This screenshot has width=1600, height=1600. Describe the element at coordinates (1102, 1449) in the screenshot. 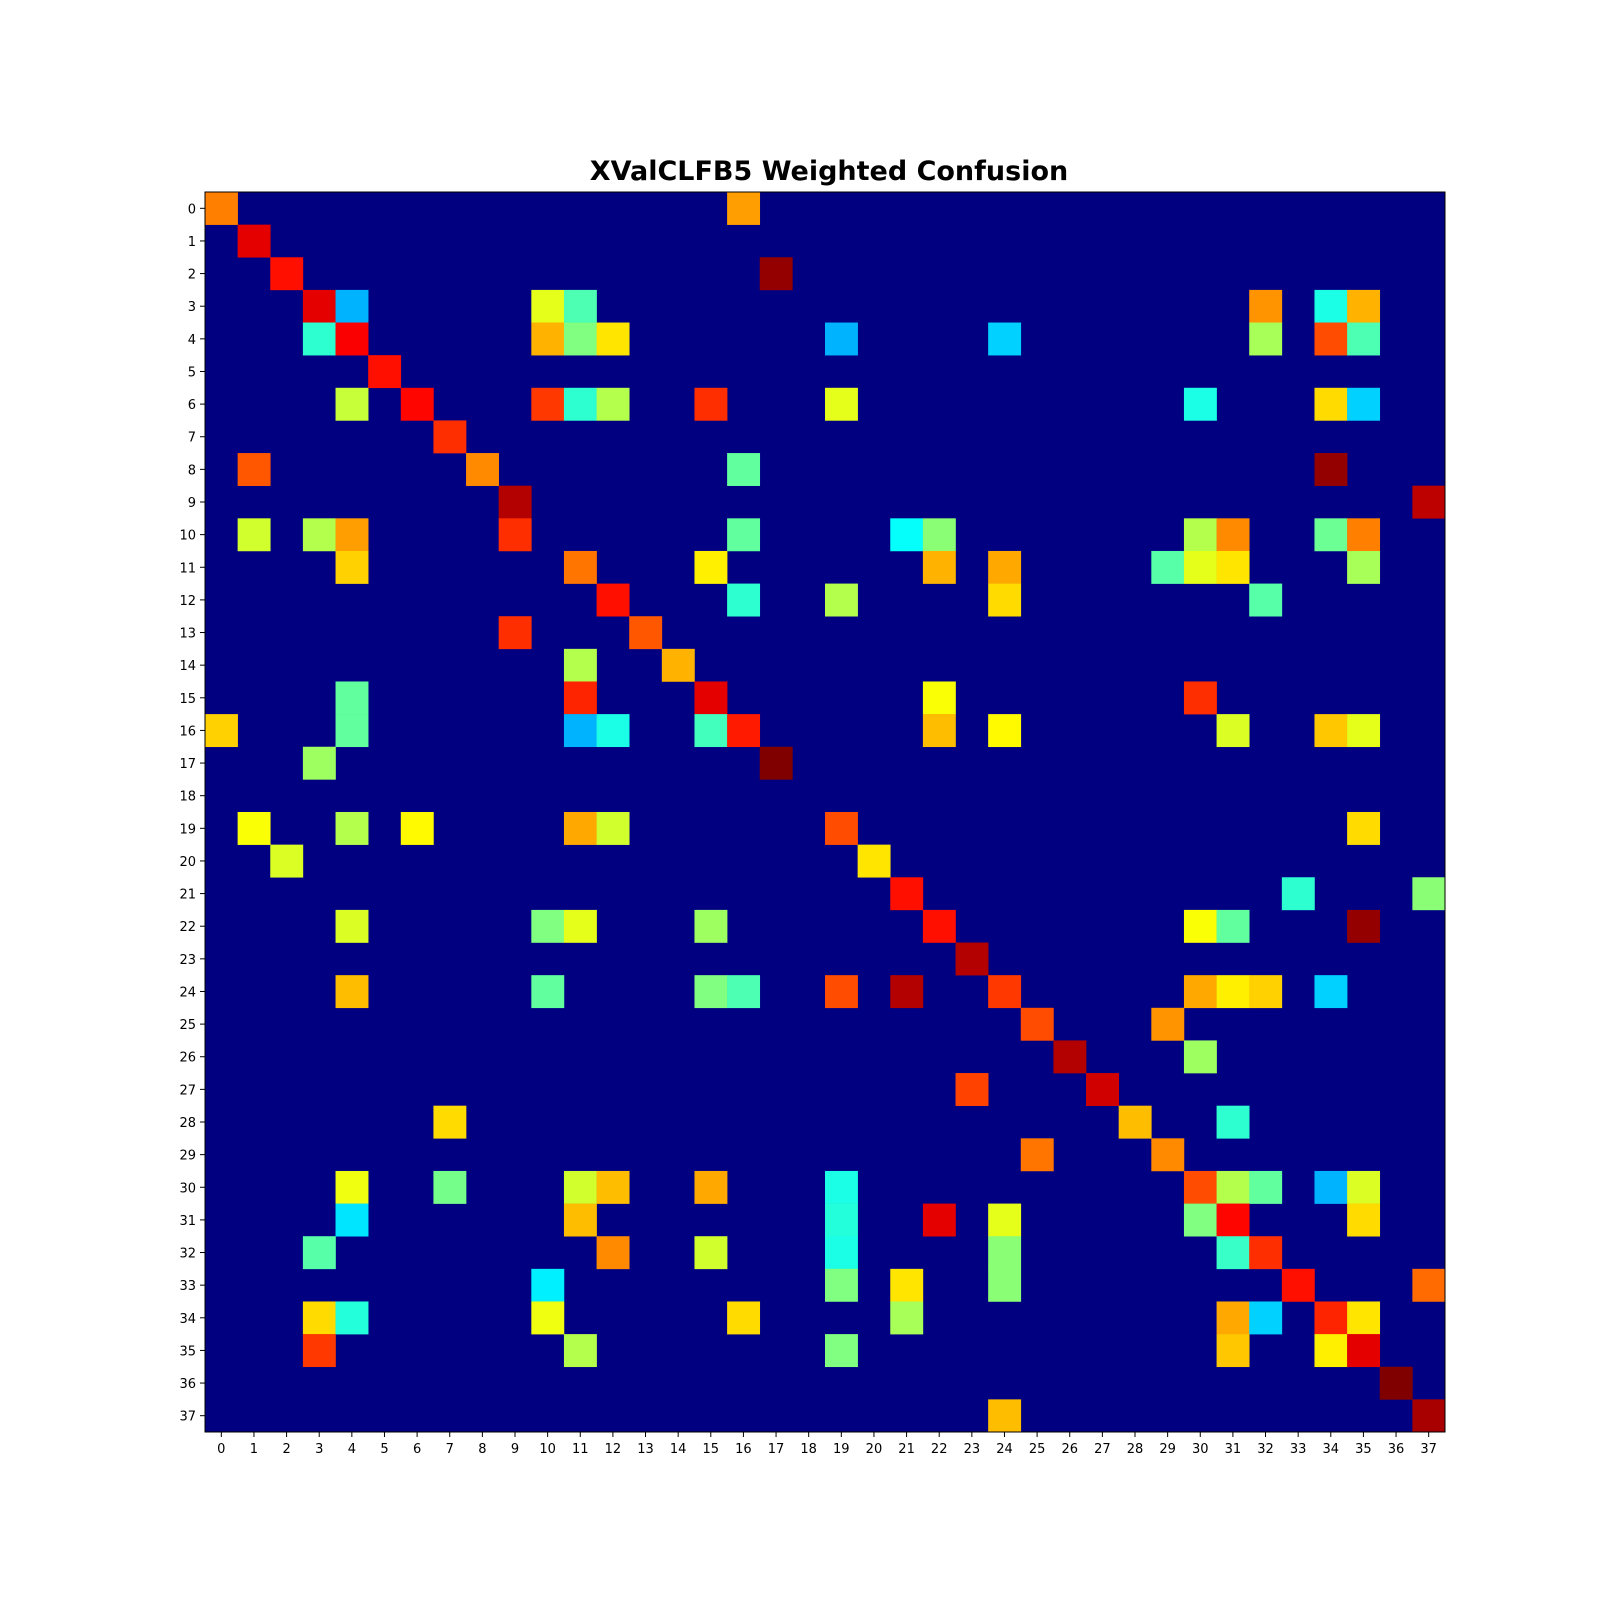

I see `x-tick-label: 27` at that location.